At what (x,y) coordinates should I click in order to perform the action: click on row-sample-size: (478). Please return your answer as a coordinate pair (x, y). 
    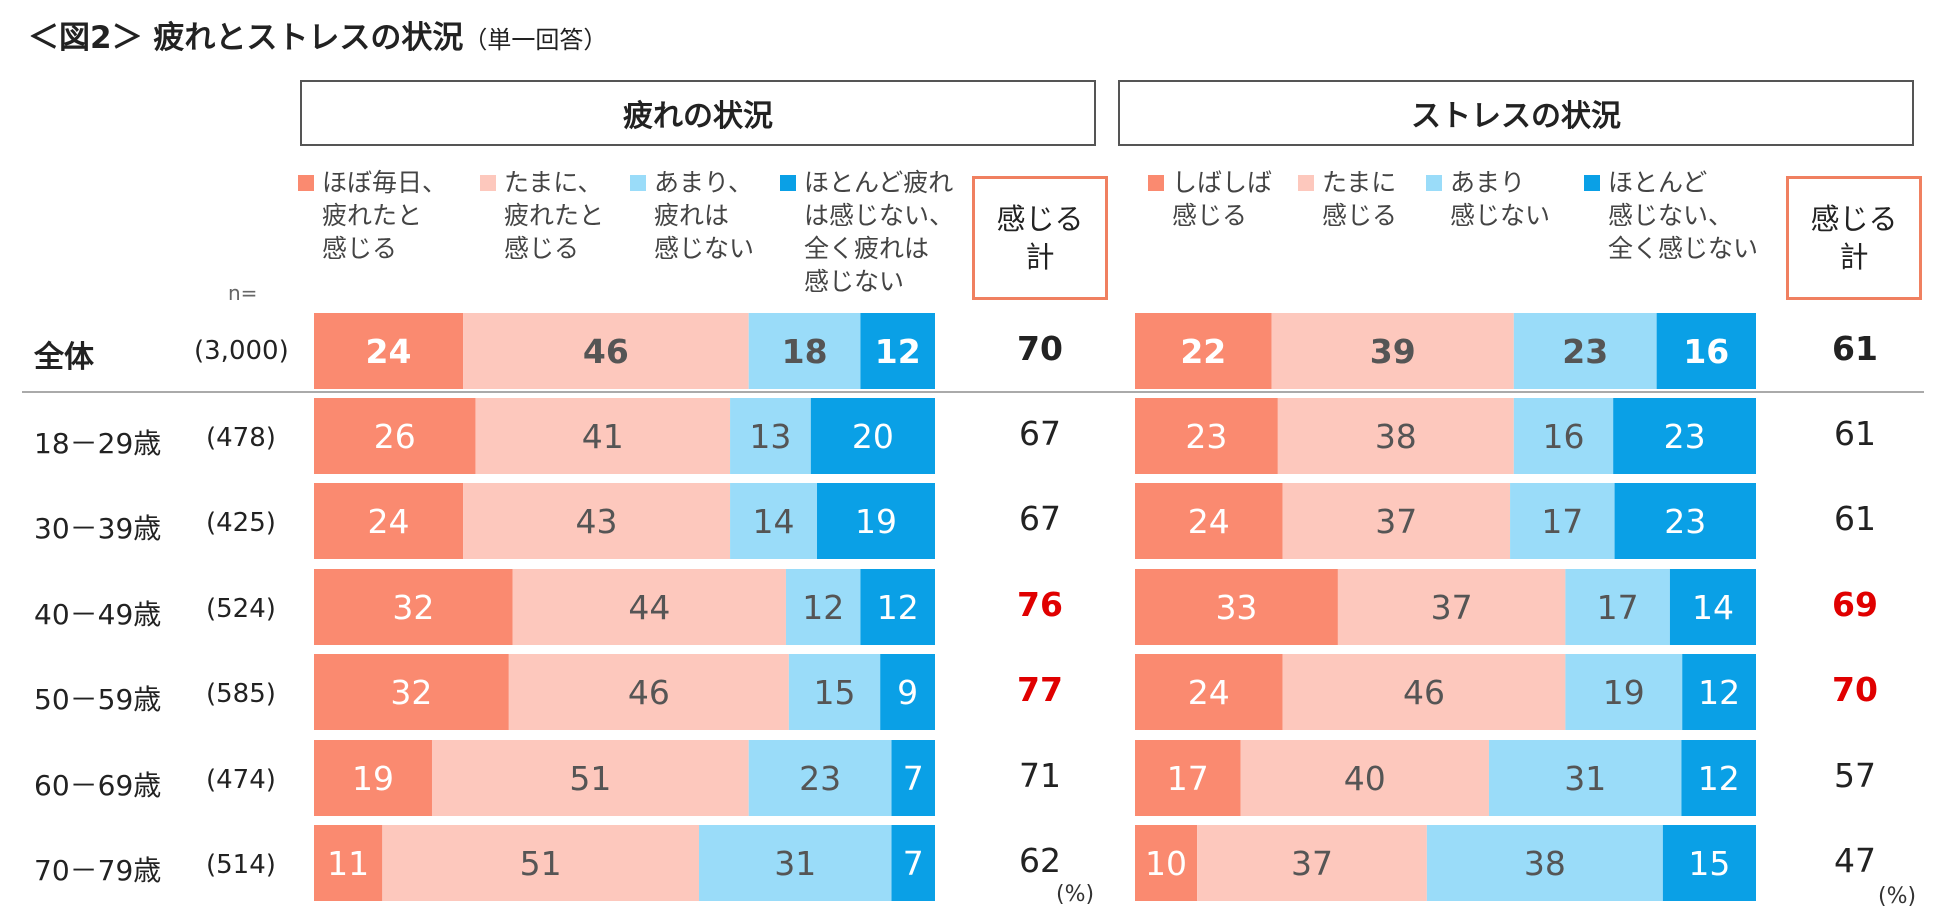
    Looking at the image, I should click on (241, 438).